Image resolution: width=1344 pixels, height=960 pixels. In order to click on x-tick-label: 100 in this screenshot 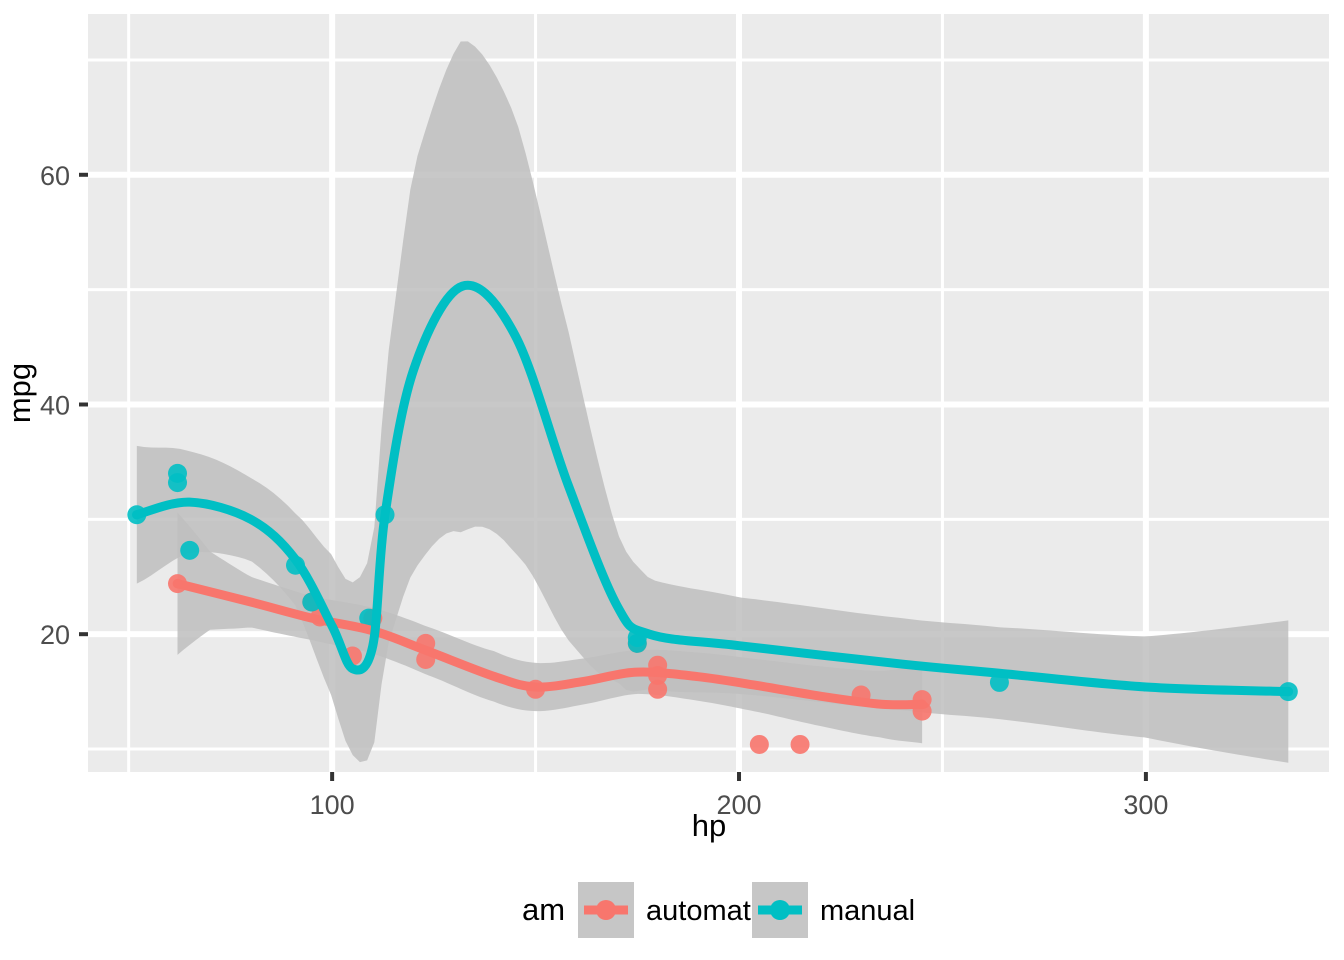, I will do `click(332, 805)`.